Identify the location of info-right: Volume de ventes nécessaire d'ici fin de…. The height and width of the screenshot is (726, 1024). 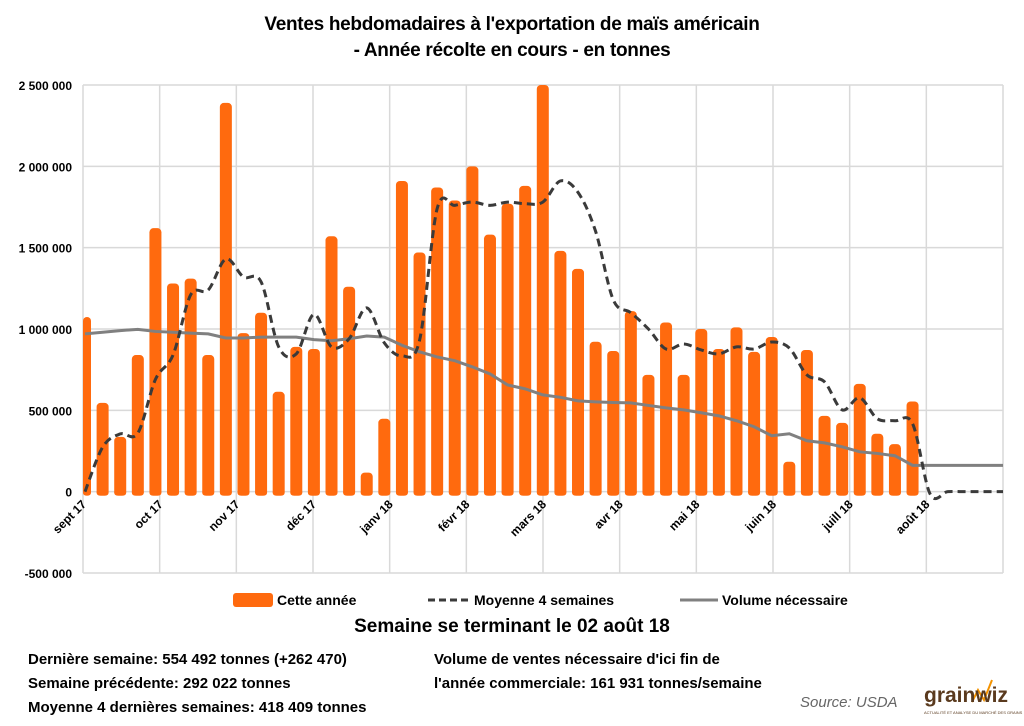
(598, 672).